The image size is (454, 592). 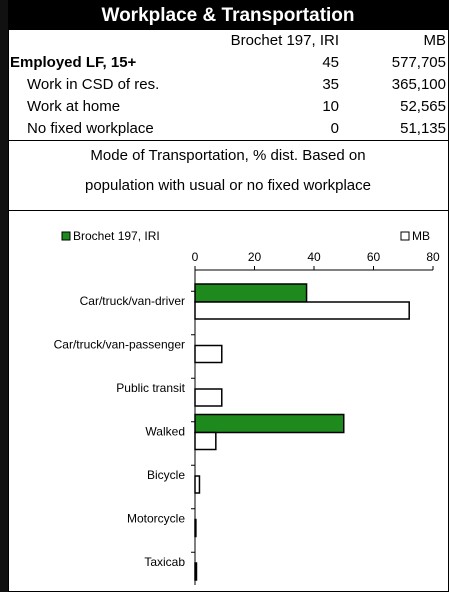 What do you see at coordinates (73, 106) in the screenshot?
I see `row-label: Work at home` at bounding box center [73, 106].